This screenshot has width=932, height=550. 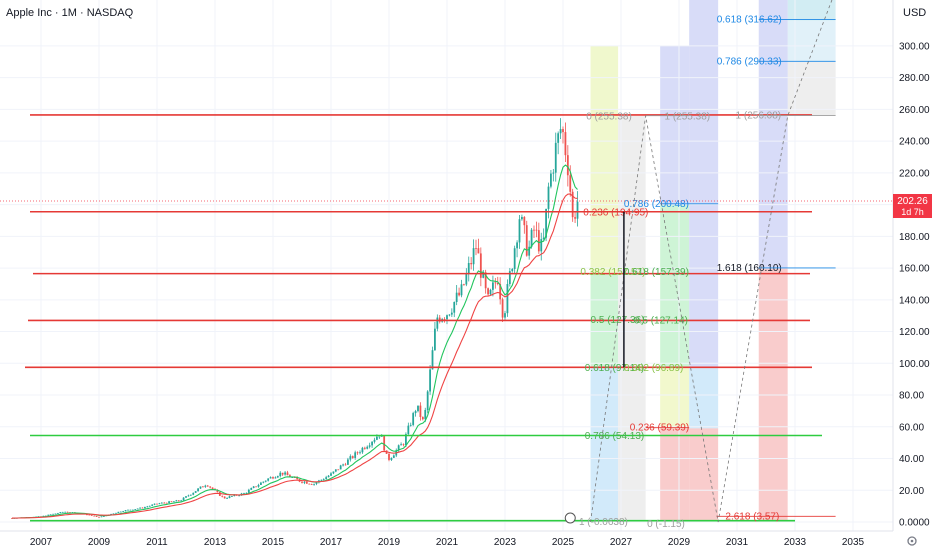 What do you see at coordinates (570, 518) in the screenshot?
I see `event-marker-icon` at bounding box center [570, 518].